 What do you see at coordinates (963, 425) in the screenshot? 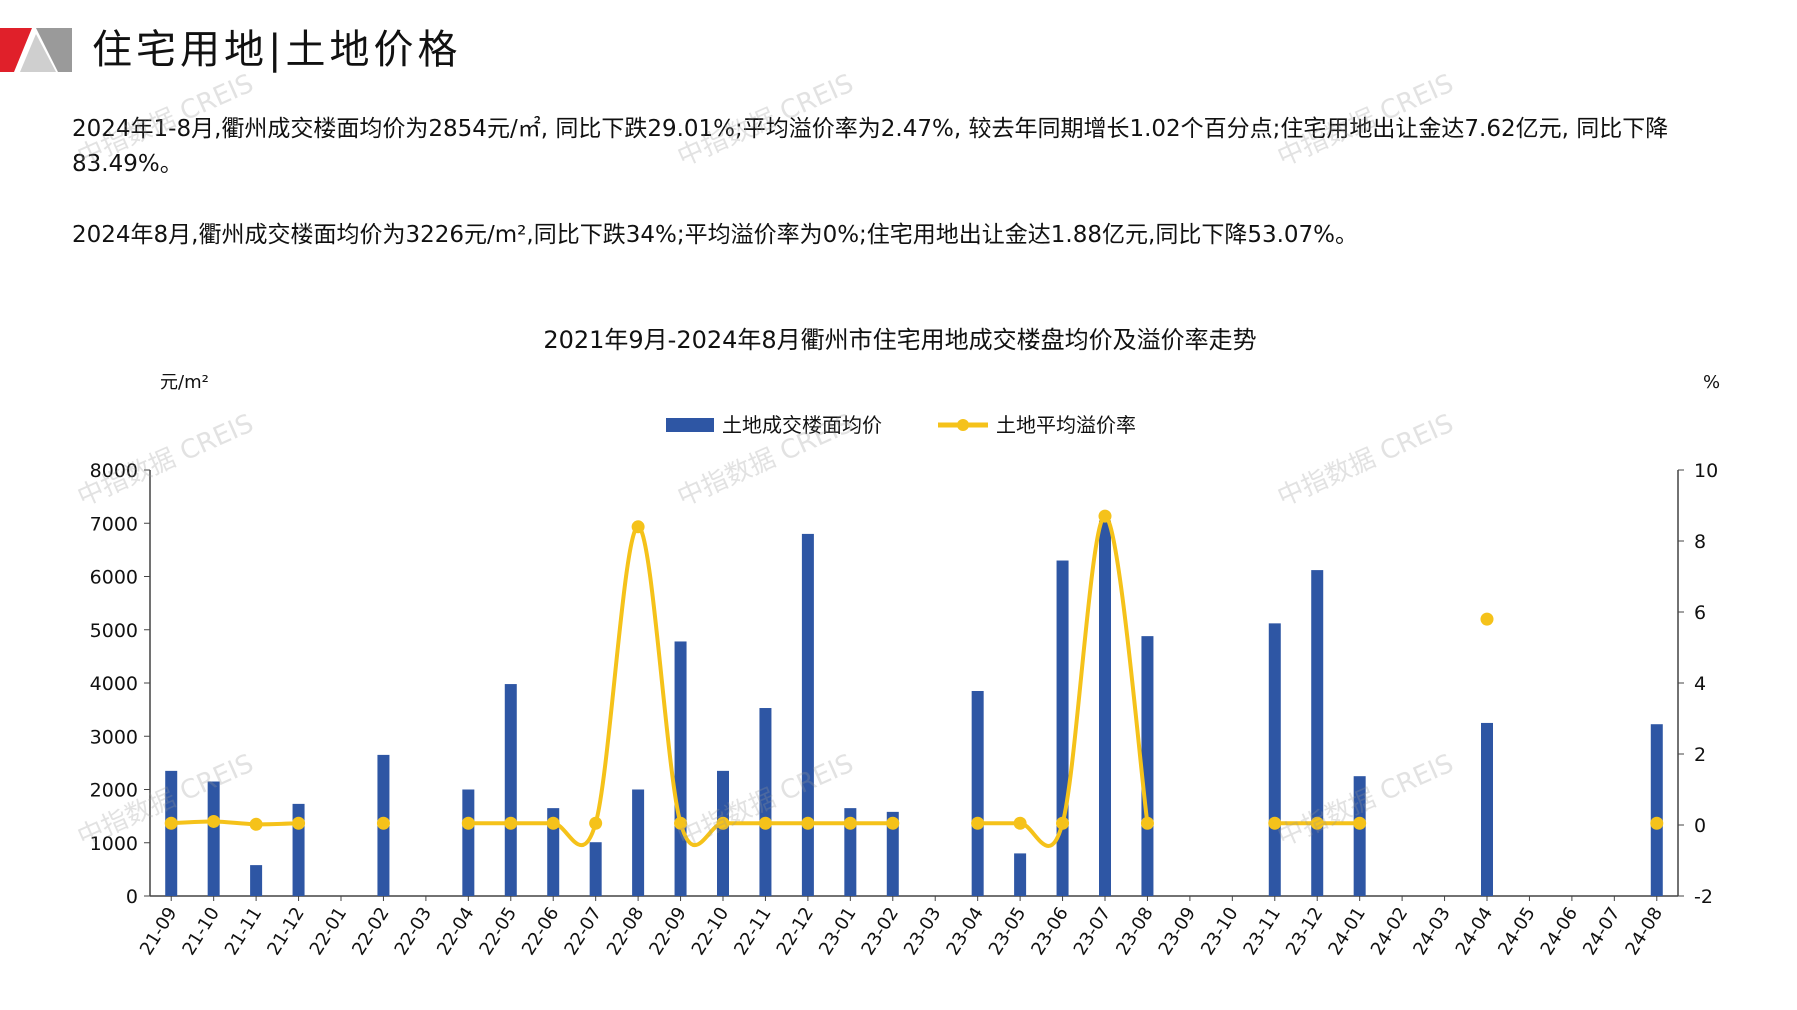
I see `legend-swatch-marker` at bounding box center [963, 425].